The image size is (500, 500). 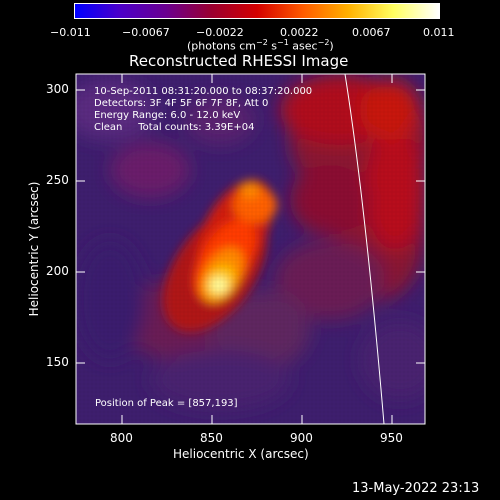 What do you see at coordinates (57, 180) in the screenshot?
I see `y-tick-label: 250` at bounding box center [57, 180].